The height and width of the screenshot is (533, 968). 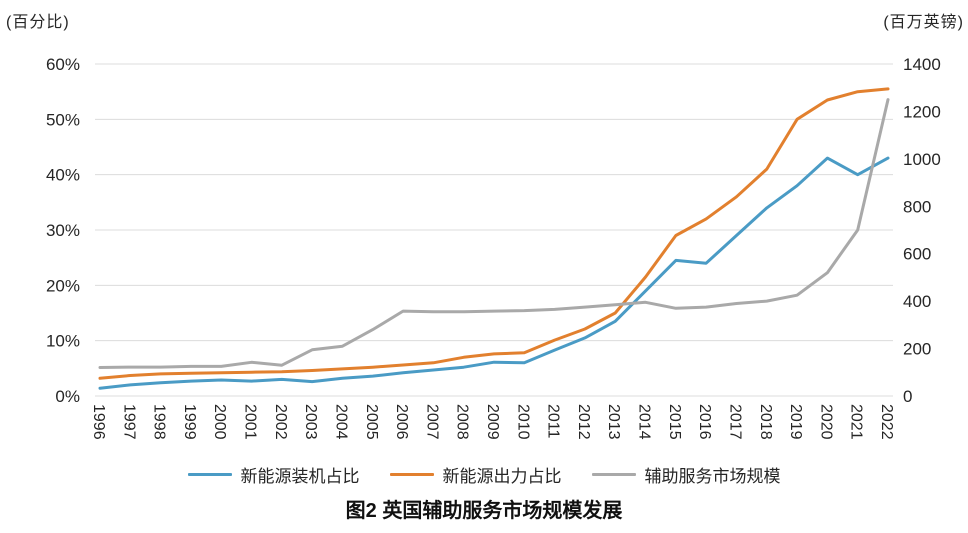 What do you see at coordinates (411, 474) in the screenshot?
I see `legend-line-output-share` at bounding box center [411, 474].